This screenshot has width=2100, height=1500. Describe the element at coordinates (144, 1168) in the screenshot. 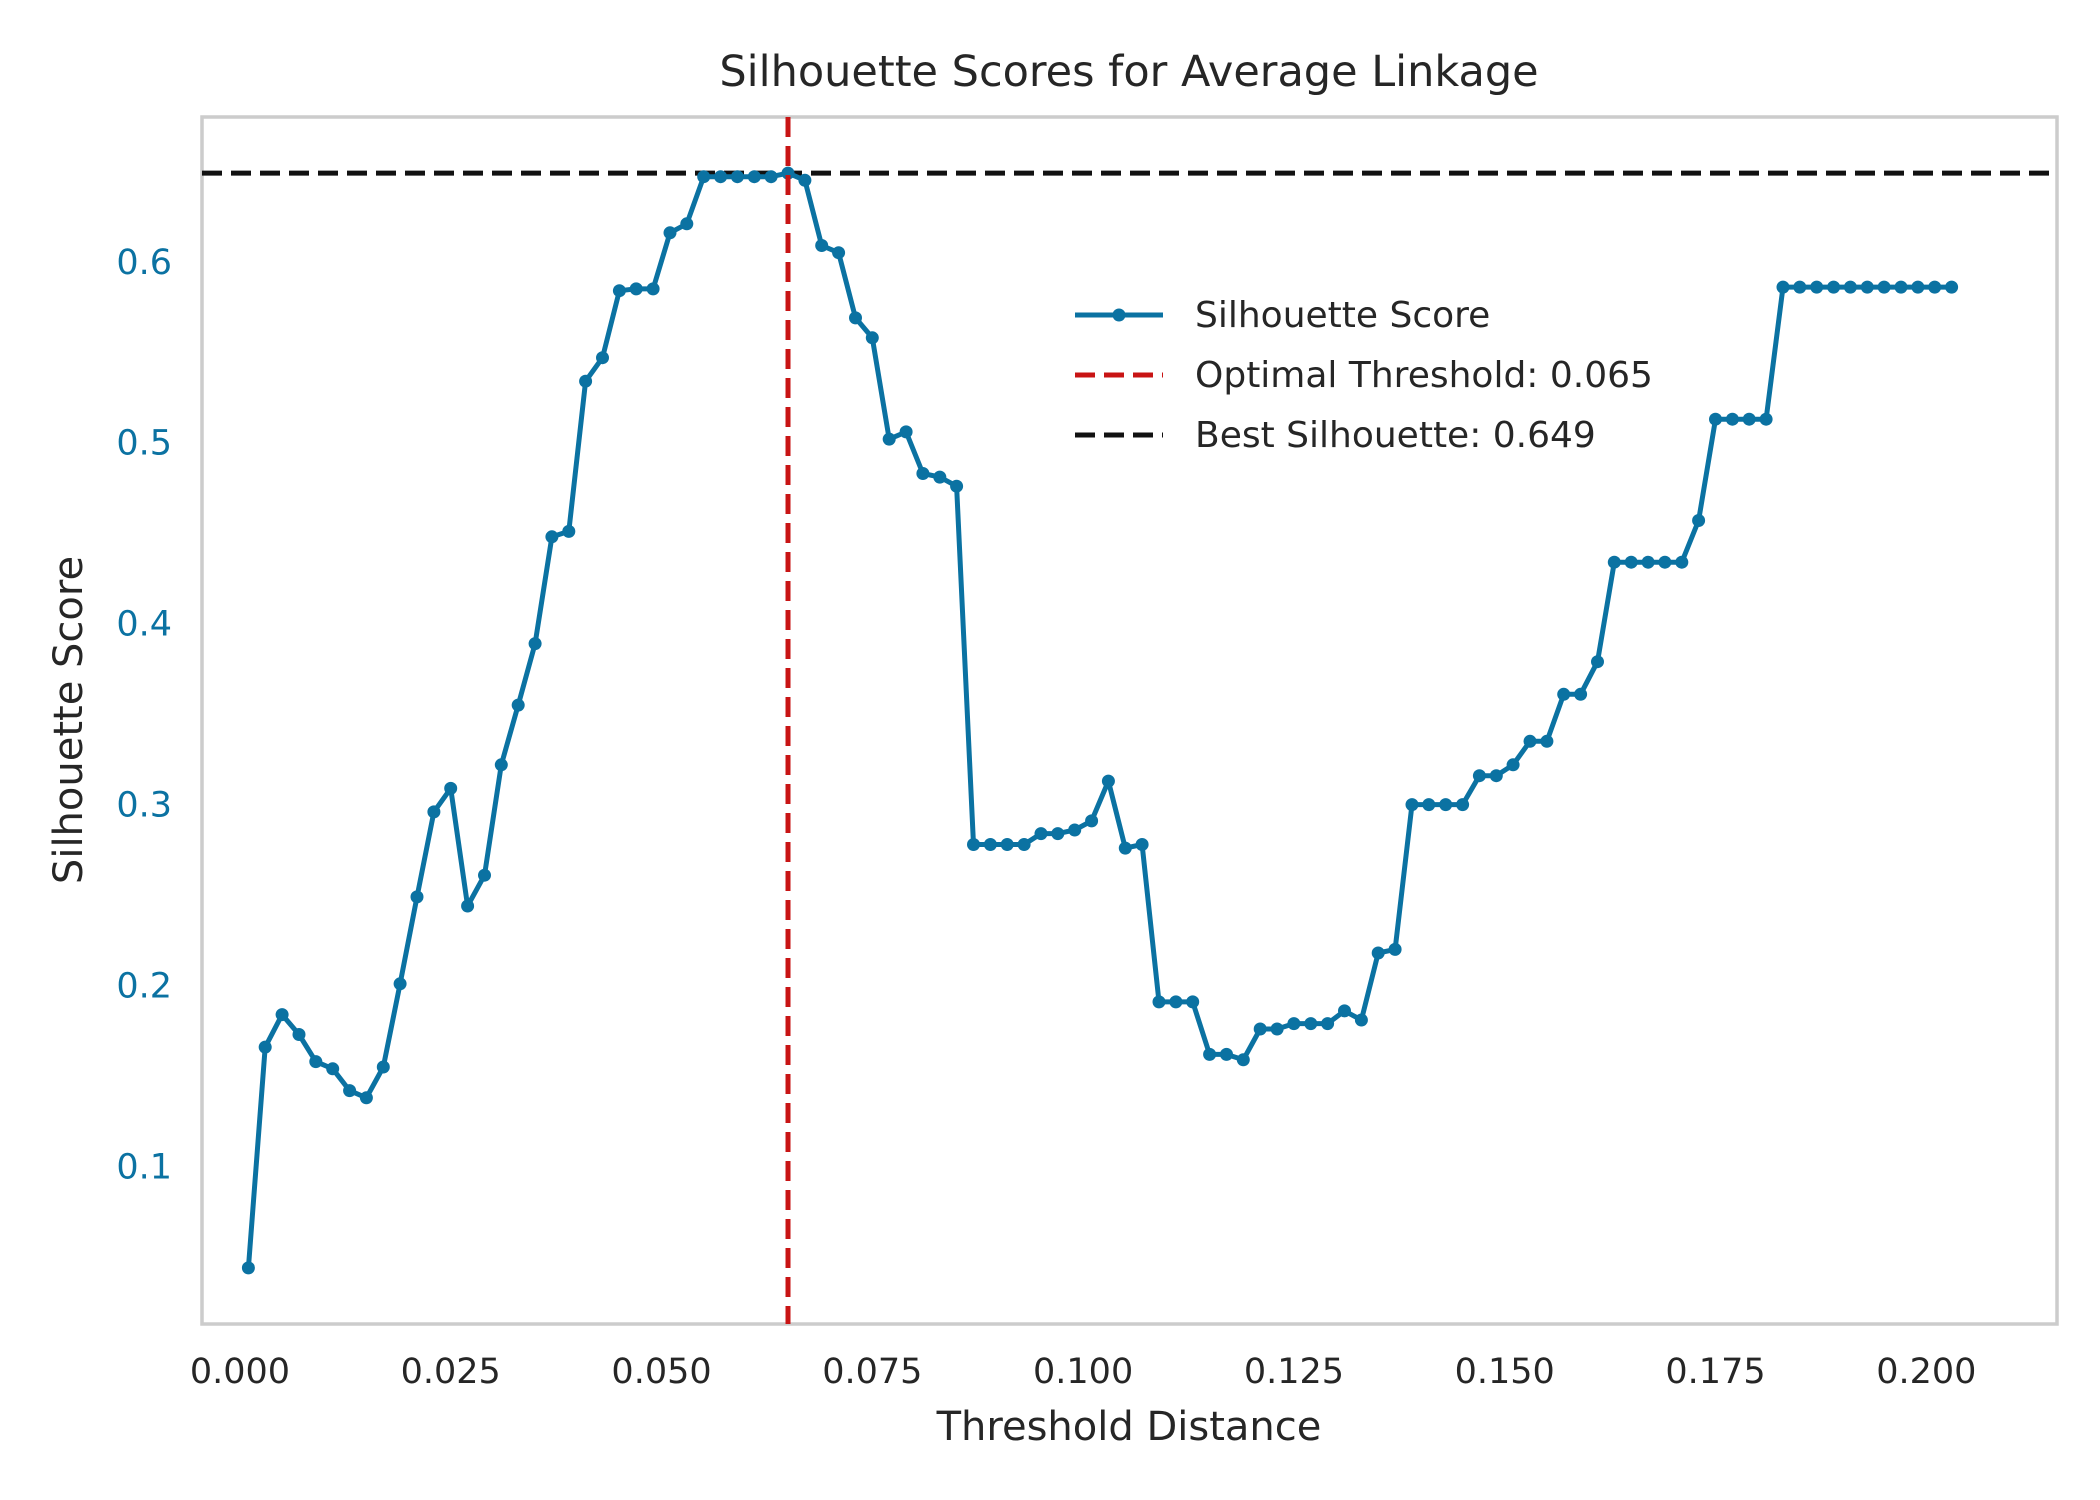

I see `y-tick-label: 0.1` at that location.